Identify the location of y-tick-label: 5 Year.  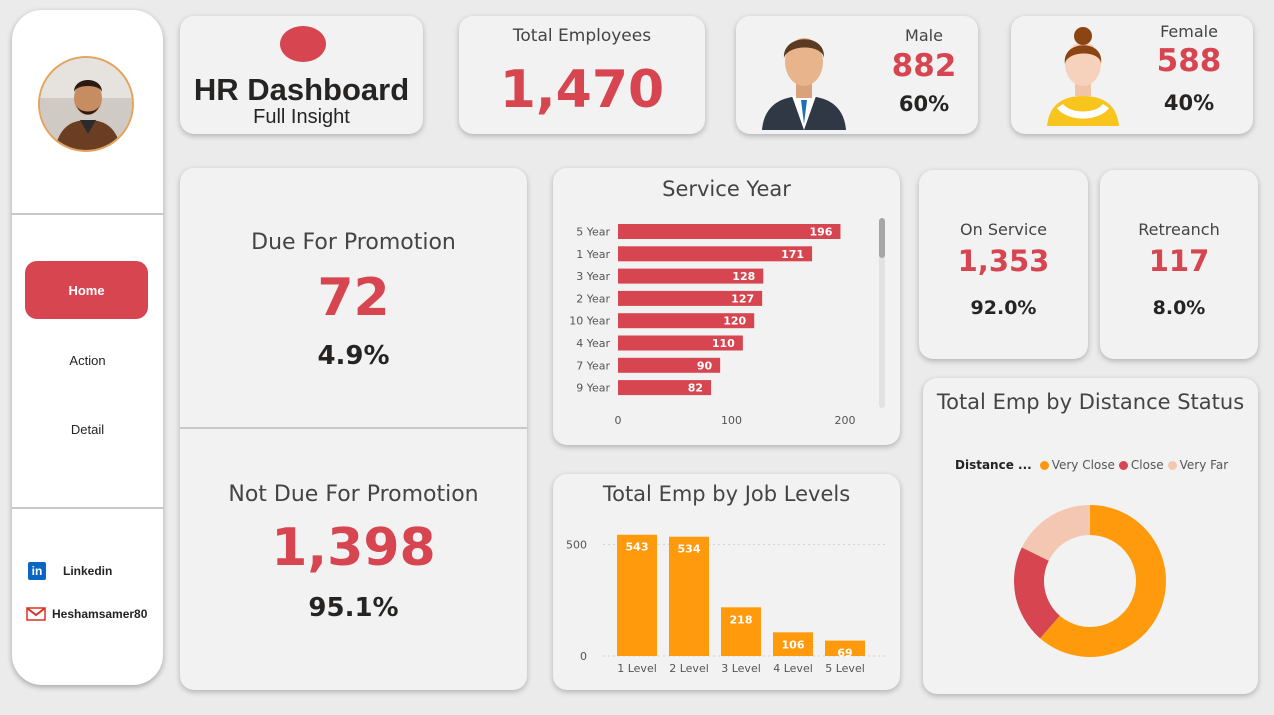
(593, 232).